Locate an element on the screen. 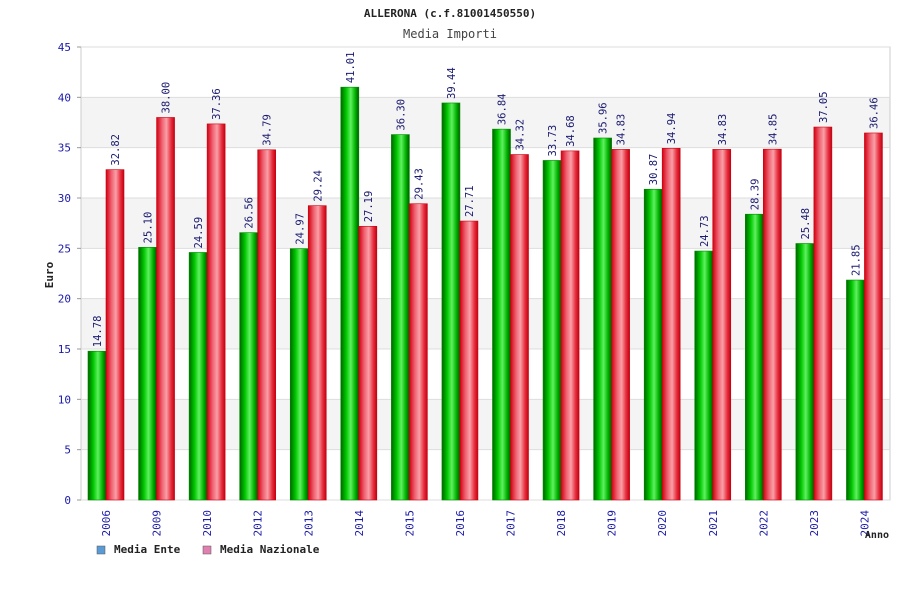  bar-nazionale-2016 is located at coordinates (469, 360).